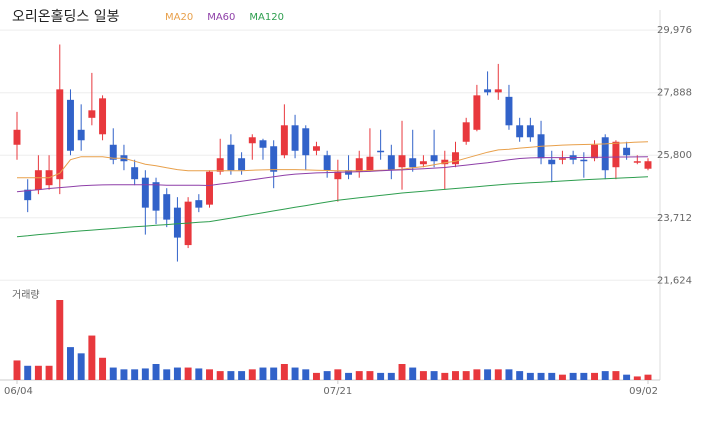  I want to click on x-tick-label: 07/21, so click(337, 391).